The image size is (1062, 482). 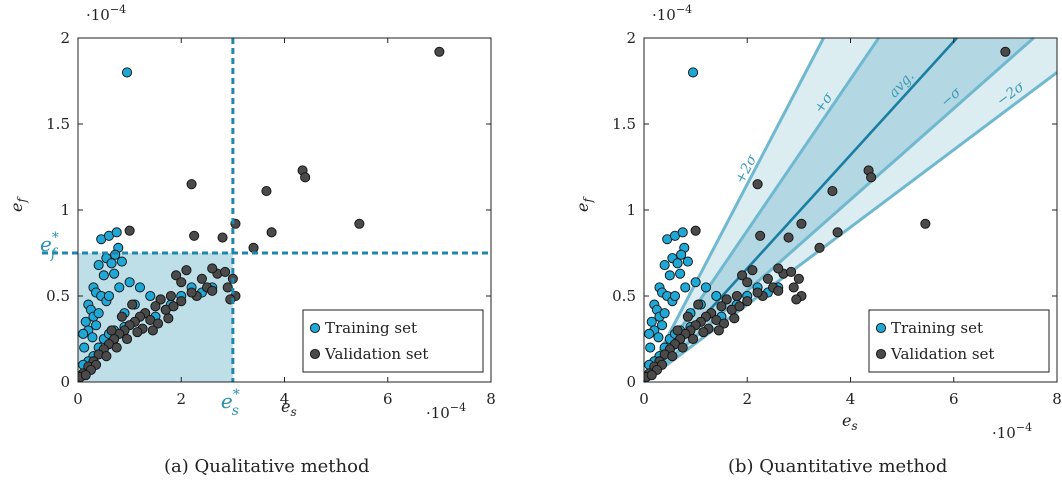 What do you see at coordinates (624, 124) in the screenshot?
I see `y-tick-label: 1.5` at bounding box center [624, 124].